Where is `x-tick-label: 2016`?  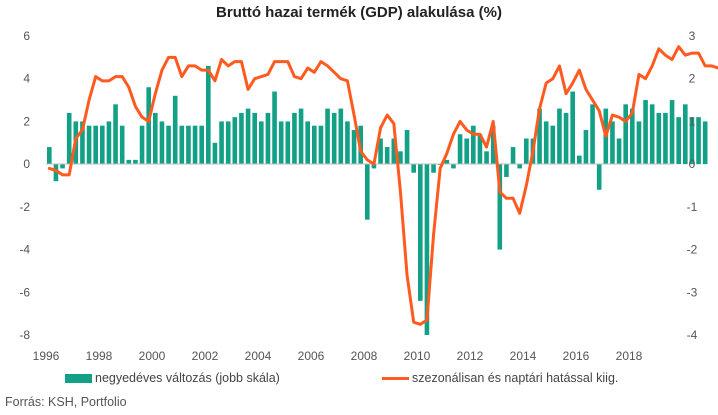 x-tick-label: 2016 is located at coordinates (576, 356).